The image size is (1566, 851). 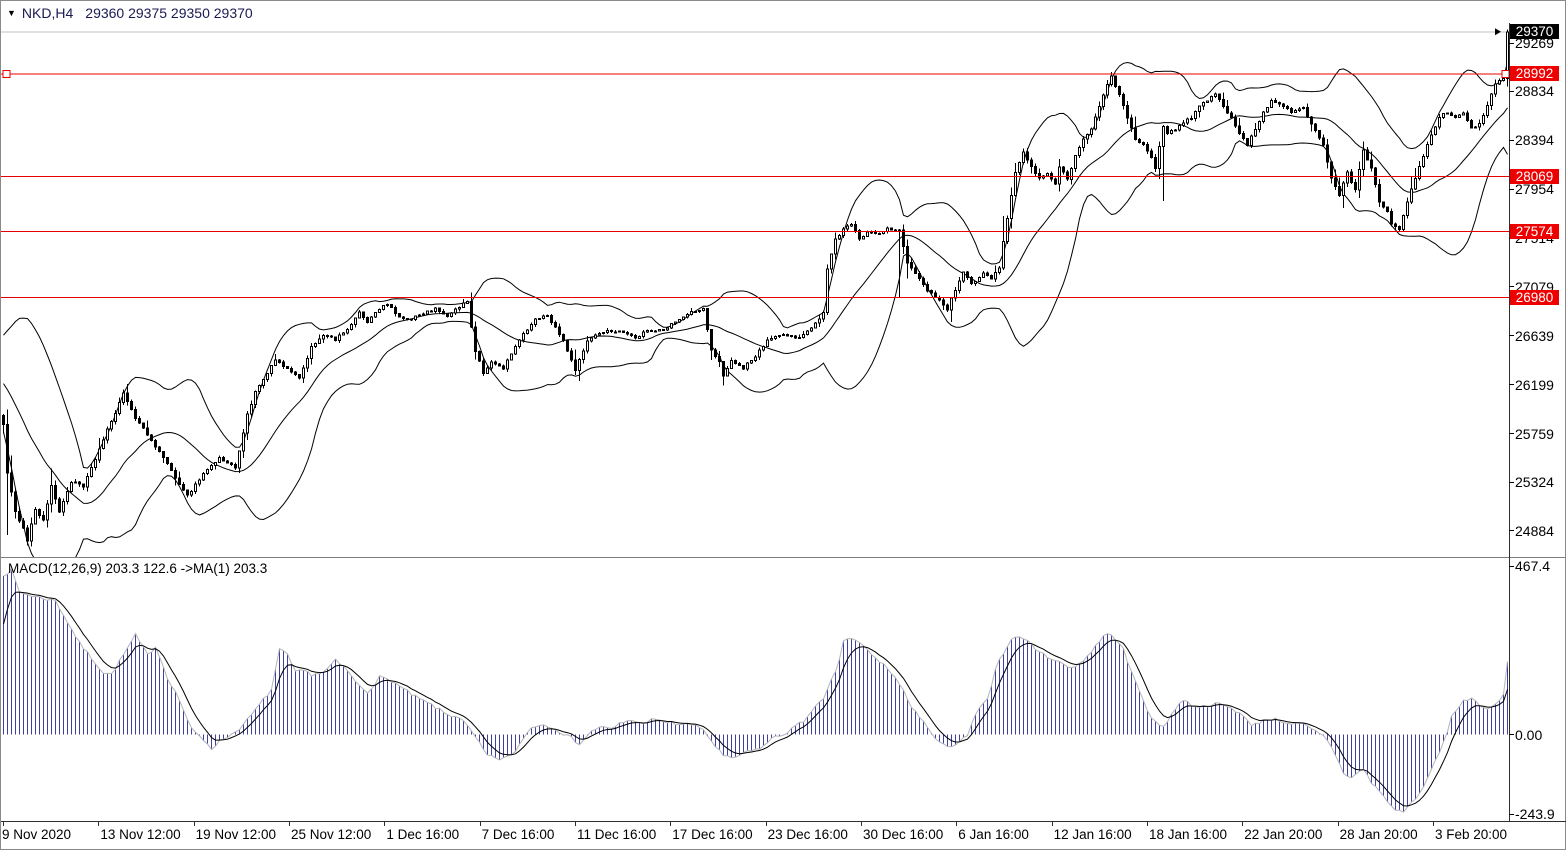 I want to click on price-level-badge: 28992, so click(x=1534, y=74).